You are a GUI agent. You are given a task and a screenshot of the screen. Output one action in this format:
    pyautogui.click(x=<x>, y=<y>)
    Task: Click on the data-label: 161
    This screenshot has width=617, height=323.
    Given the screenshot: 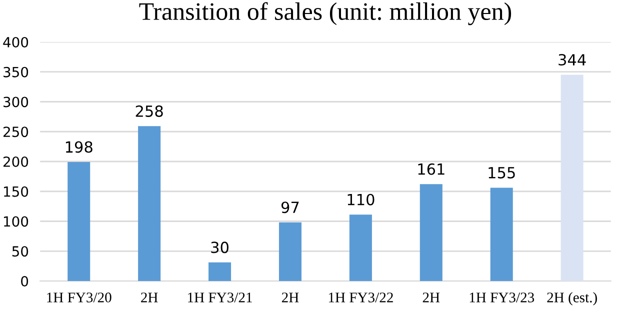 What is the action you would take?
    pyautogui.click(x=431, y=169)
    